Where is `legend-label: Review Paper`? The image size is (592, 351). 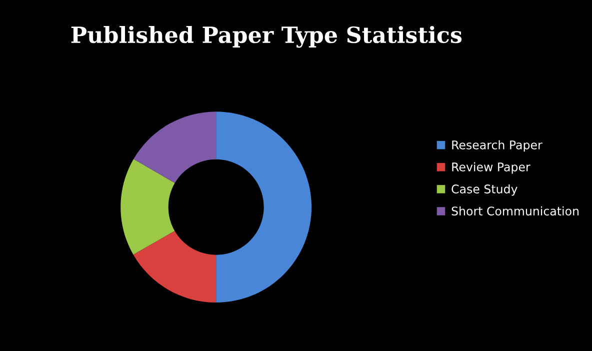
legend-label: Review Paper is located at coordinates (491, 168).